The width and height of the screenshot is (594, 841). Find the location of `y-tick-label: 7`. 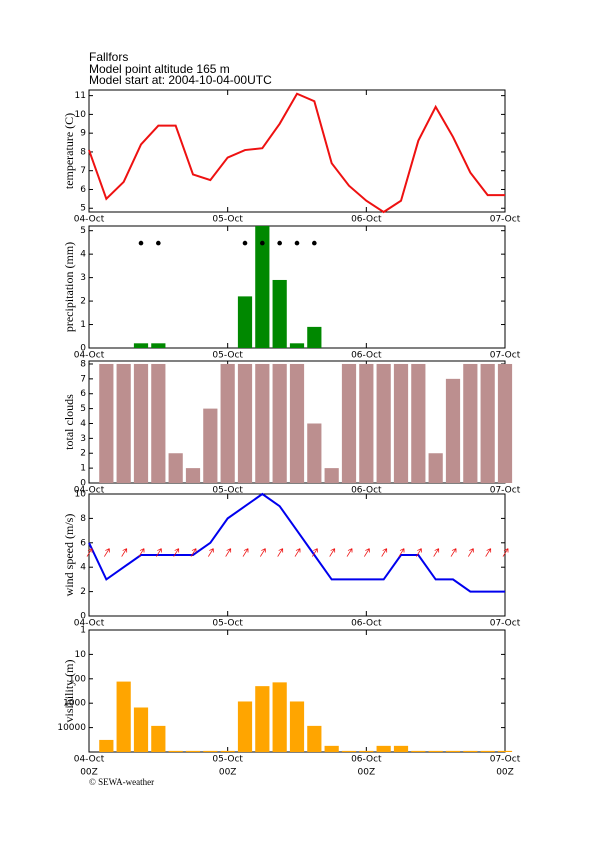

y-tick-label: 7 is located at coordinates (83, 379).